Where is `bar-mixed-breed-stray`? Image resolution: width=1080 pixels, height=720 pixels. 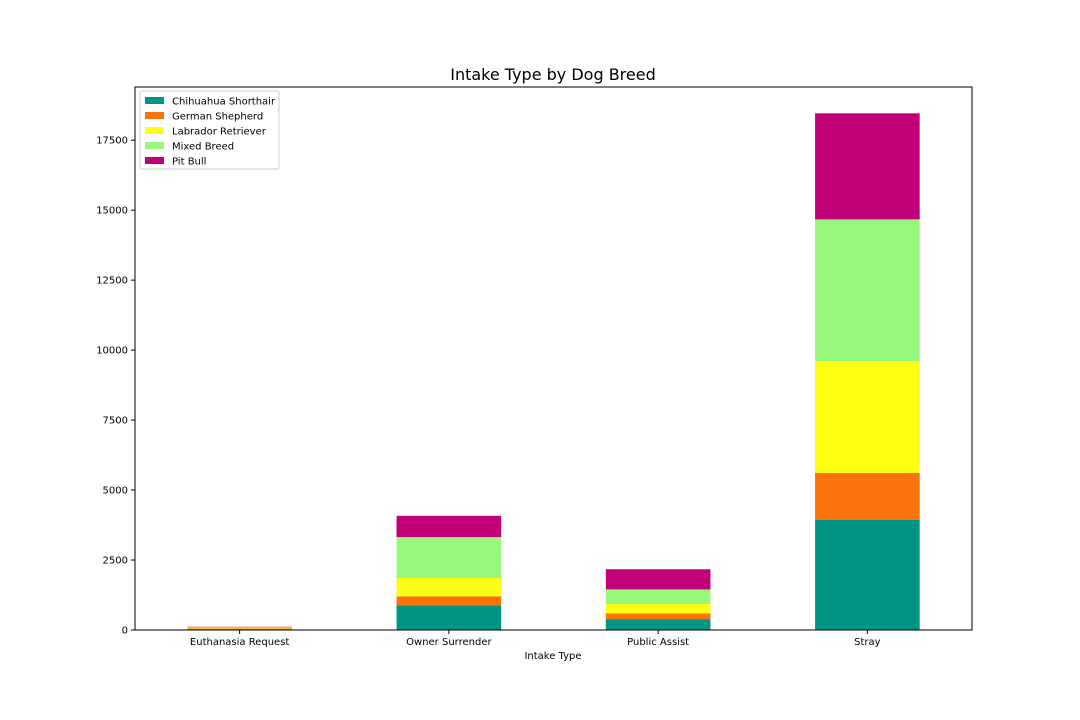
bar-mixed-breed-stray is located at coordinates (867, 290).